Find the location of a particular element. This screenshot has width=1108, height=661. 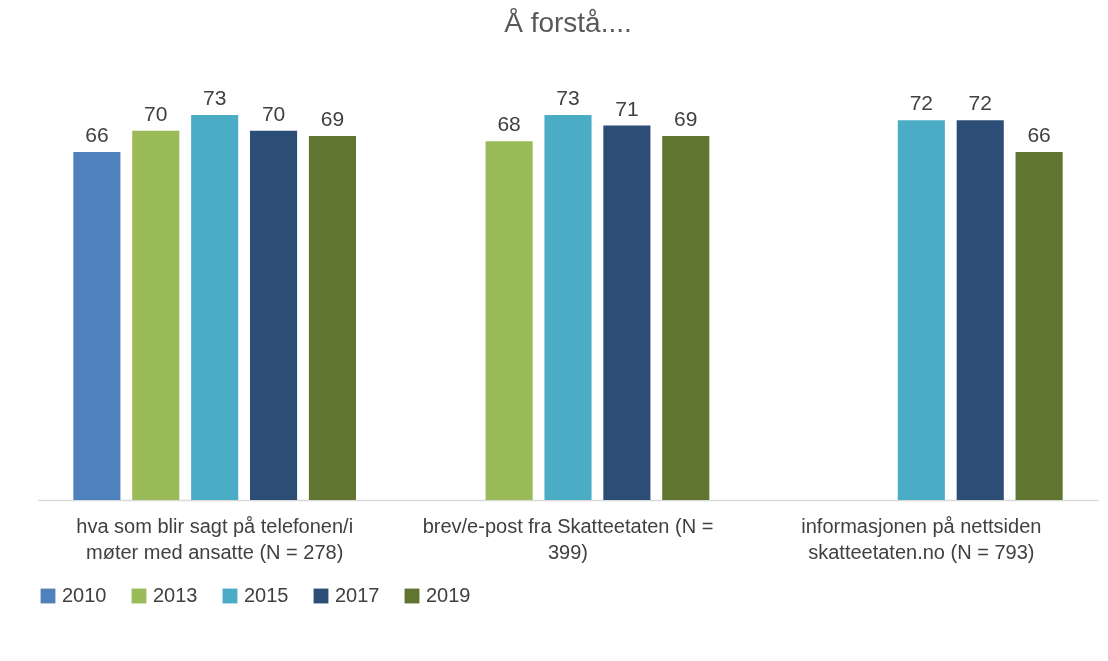

legend-label: 2019 is located at coordinates (448, 595).